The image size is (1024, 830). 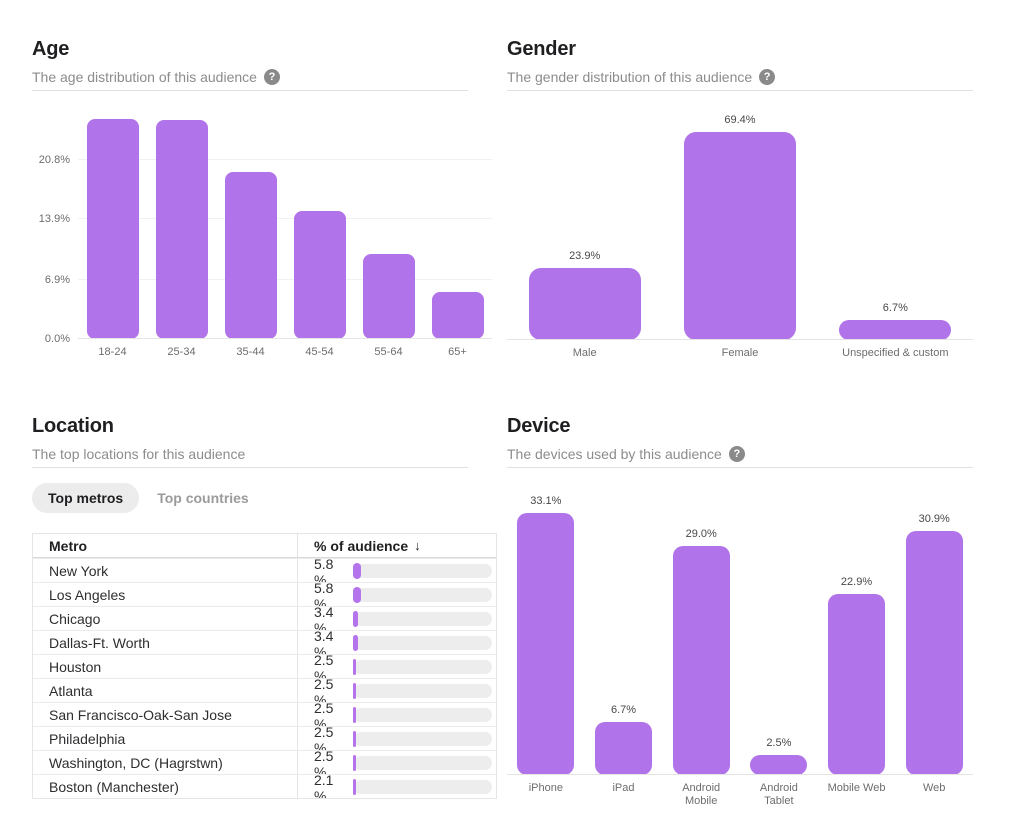 I want to click on metro-cell: Atlanta, so click(x=165, y=690).